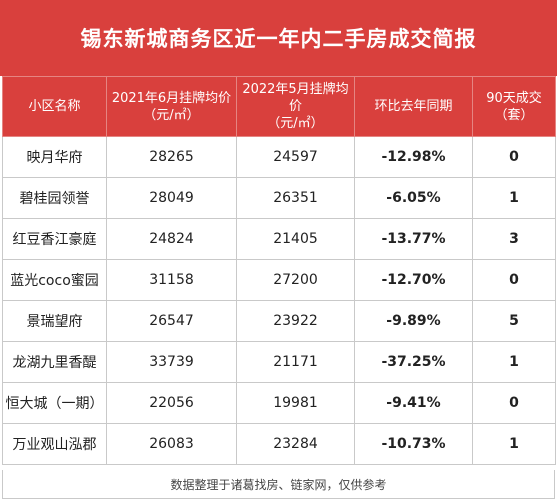  What do you see at coordinates (278, 484) in the screenshot?
I see `source-note: 数据整理于诸葛找房、链家网，仅供参考` at bounding box center [278, 484].